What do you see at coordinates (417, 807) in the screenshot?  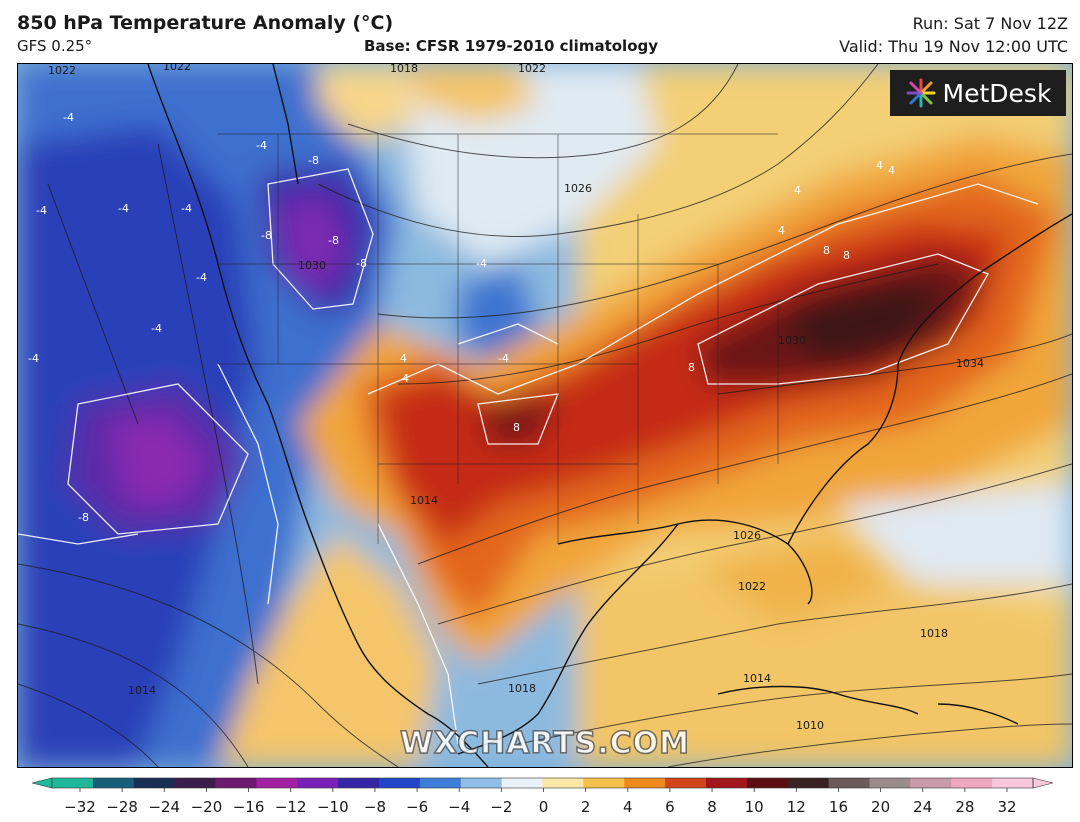 I see `colorbar-tick-label: −6` at bounding box center [417, 807].